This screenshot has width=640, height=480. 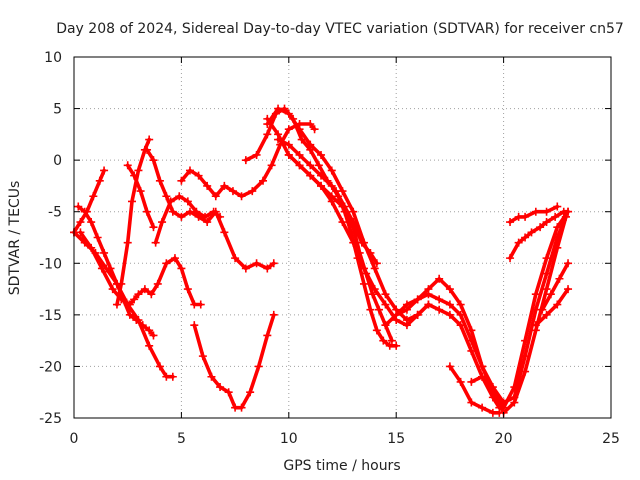 What do you see at coordinates (50, 264) in the screenshot?
I see `y-tick-label: -10` at bounding box center [50, 264].